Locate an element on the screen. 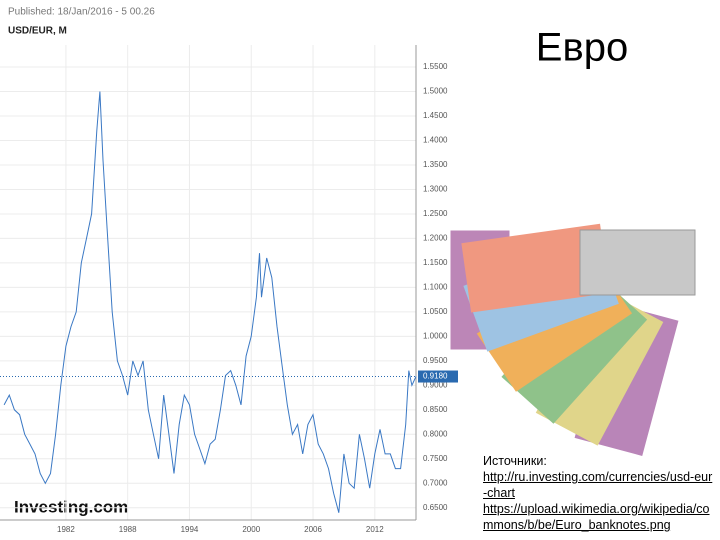 The image size is (720, 540). x-tick-label: 2000 is located at coordinates (251, 529).